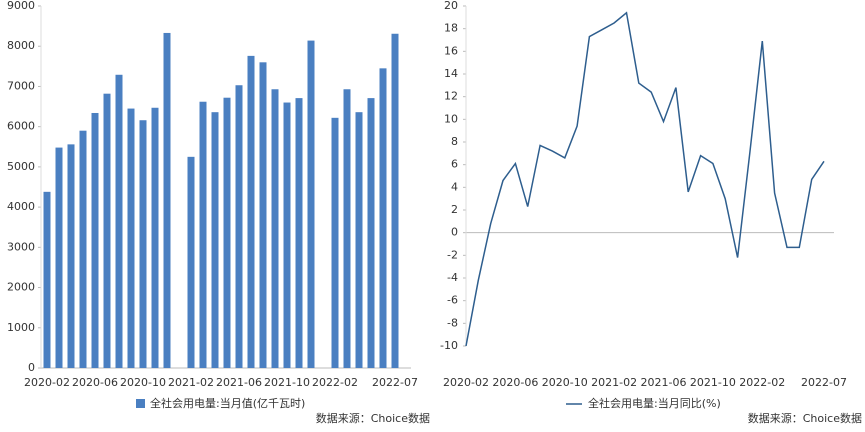 The image size is (865, 432). I want to click on y-tick-label: 5000, so click(21, 166).